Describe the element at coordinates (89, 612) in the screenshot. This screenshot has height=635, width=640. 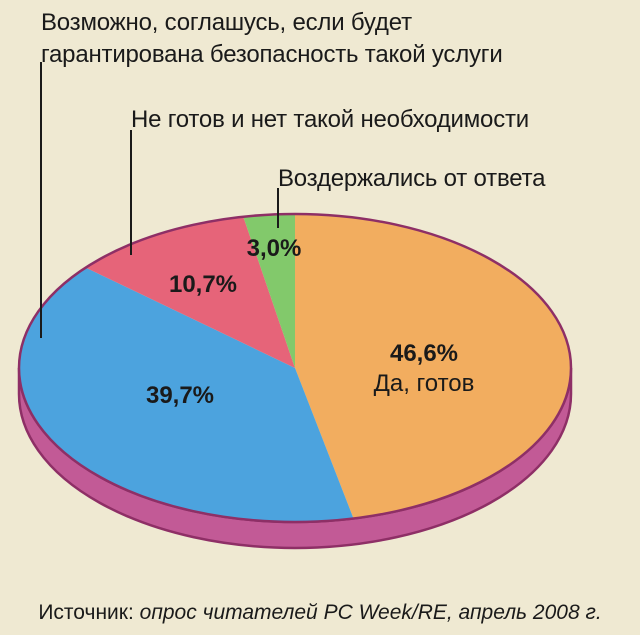
I see `source-prefix: Источник:` at that location.